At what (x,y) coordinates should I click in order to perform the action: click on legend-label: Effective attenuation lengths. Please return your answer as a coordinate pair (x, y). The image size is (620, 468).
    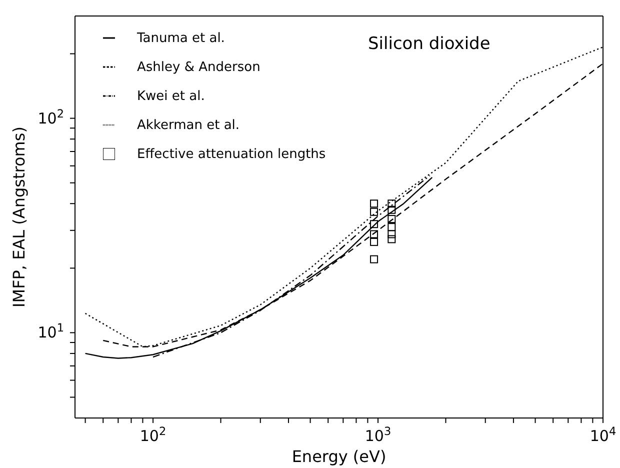
    Looking at the image, I should click on (231, 154).